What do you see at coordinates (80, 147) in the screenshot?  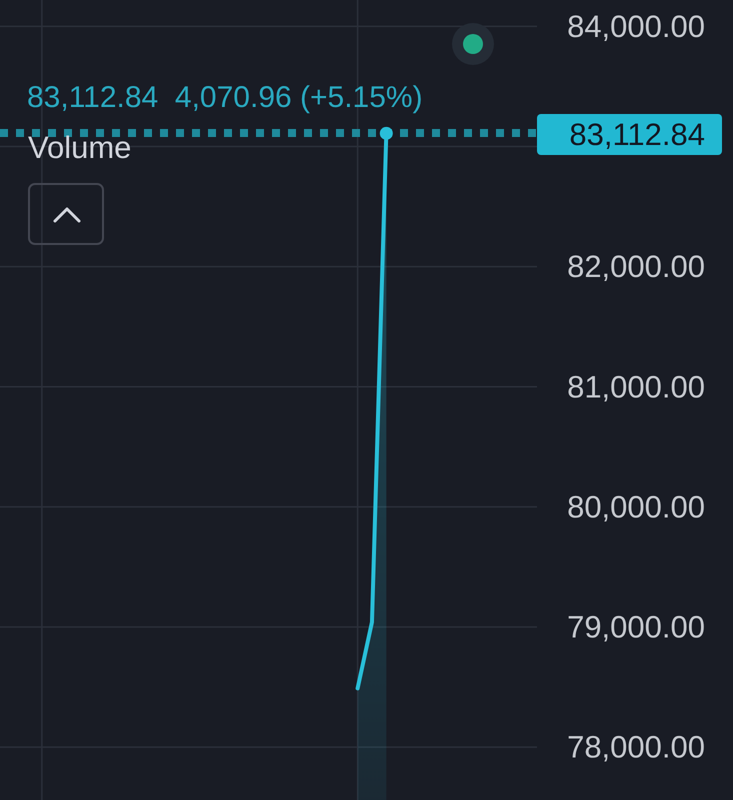 I see `annotation: Volume` at bounding box center [80, 147].